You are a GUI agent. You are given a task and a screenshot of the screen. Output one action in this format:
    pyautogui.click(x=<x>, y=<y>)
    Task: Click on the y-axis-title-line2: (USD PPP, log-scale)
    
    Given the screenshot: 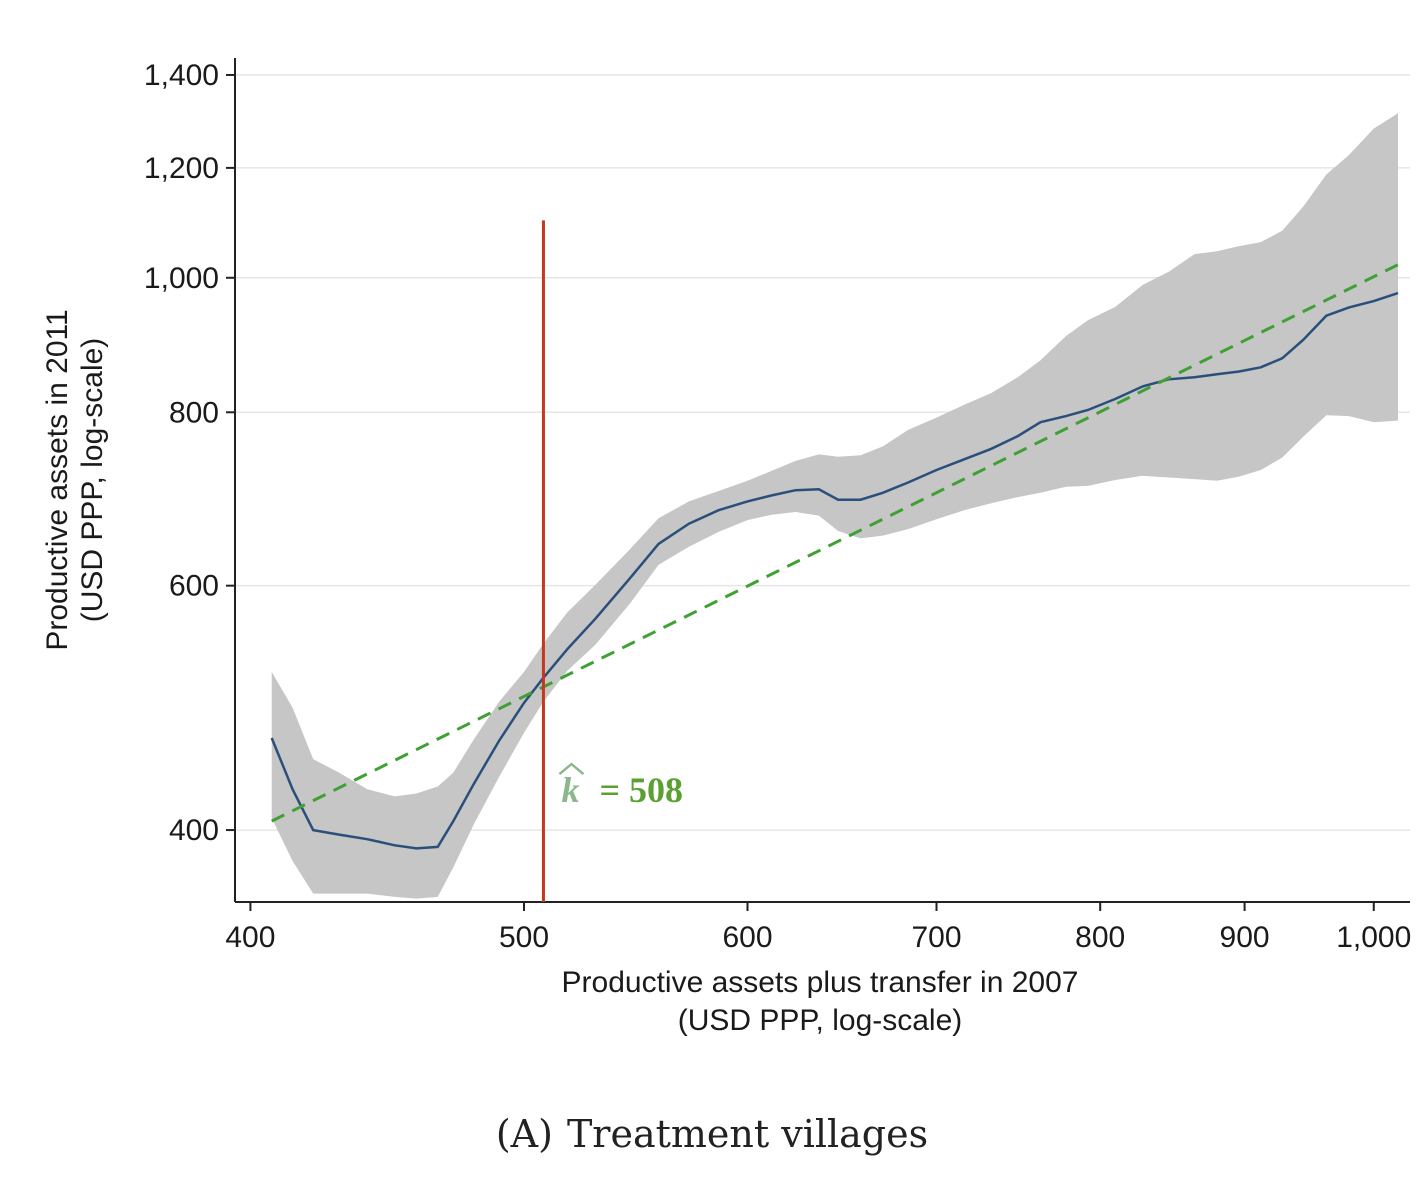 What is the action you would take?
    pyautogui.click(x=92, y=480)
    